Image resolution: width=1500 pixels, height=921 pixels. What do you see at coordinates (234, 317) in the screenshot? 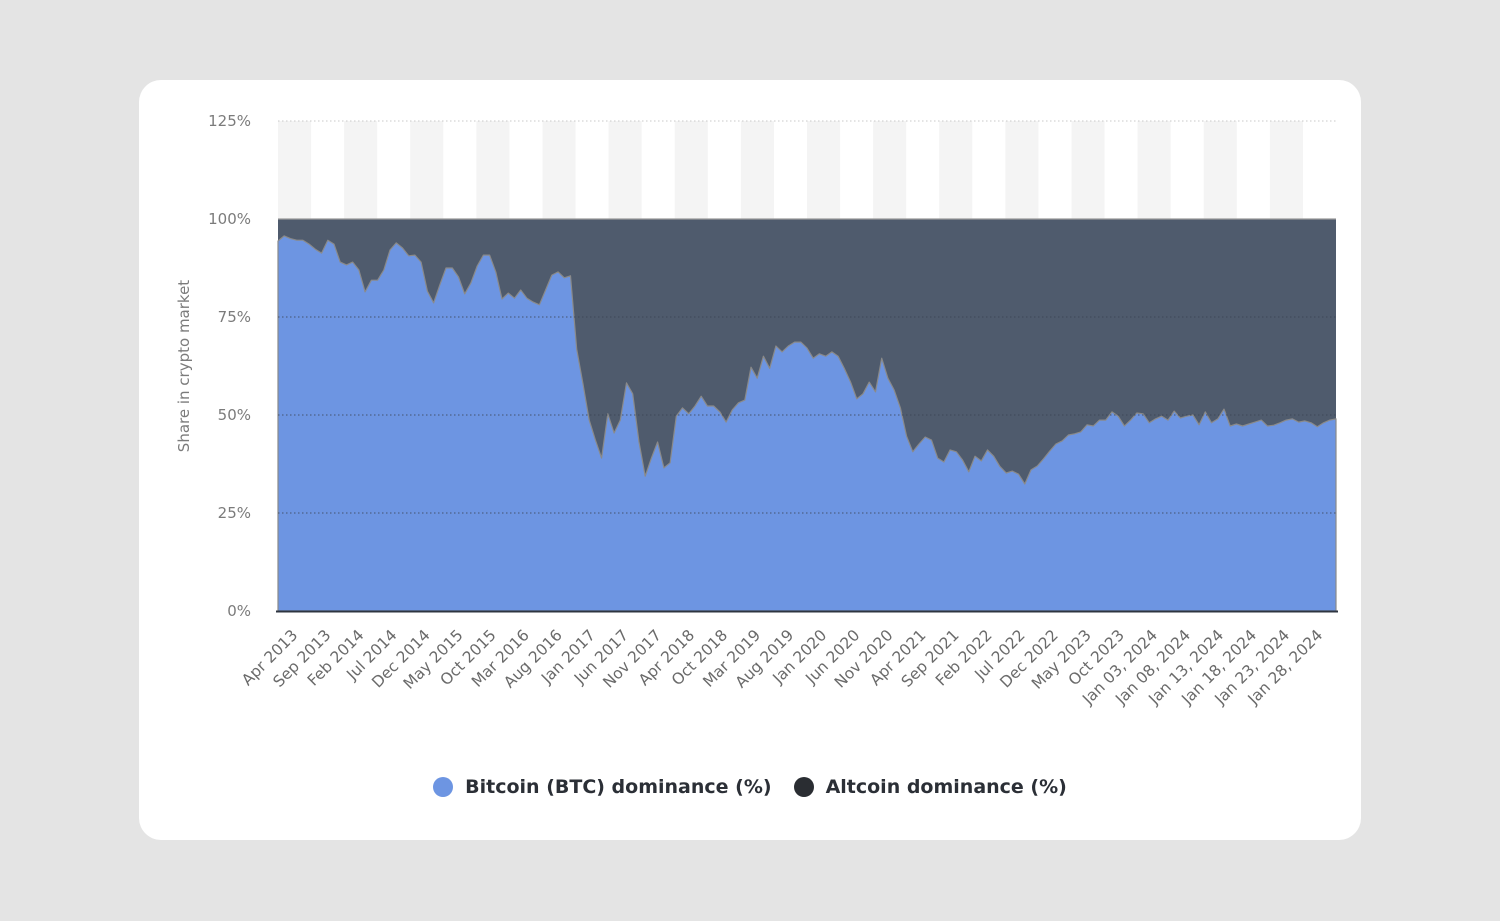
I see `y-tick-label: 75%` at bounding box center [234, 317].